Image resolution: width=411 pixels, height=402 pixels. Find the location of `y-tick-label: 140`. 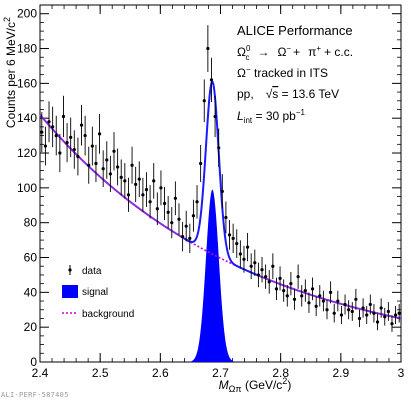

y-tick-label: 140 is located at coordinates (27, 118).